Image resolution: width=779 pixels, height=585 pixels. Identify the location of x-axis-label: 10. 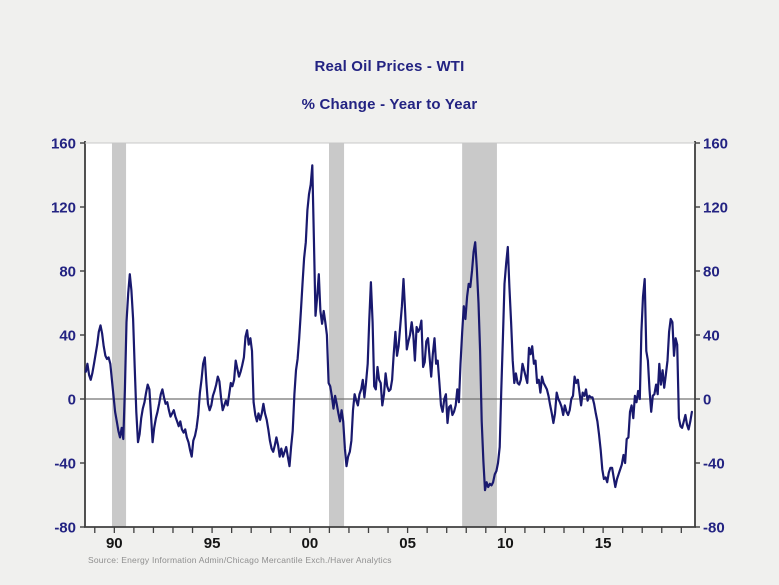
(505, 543).